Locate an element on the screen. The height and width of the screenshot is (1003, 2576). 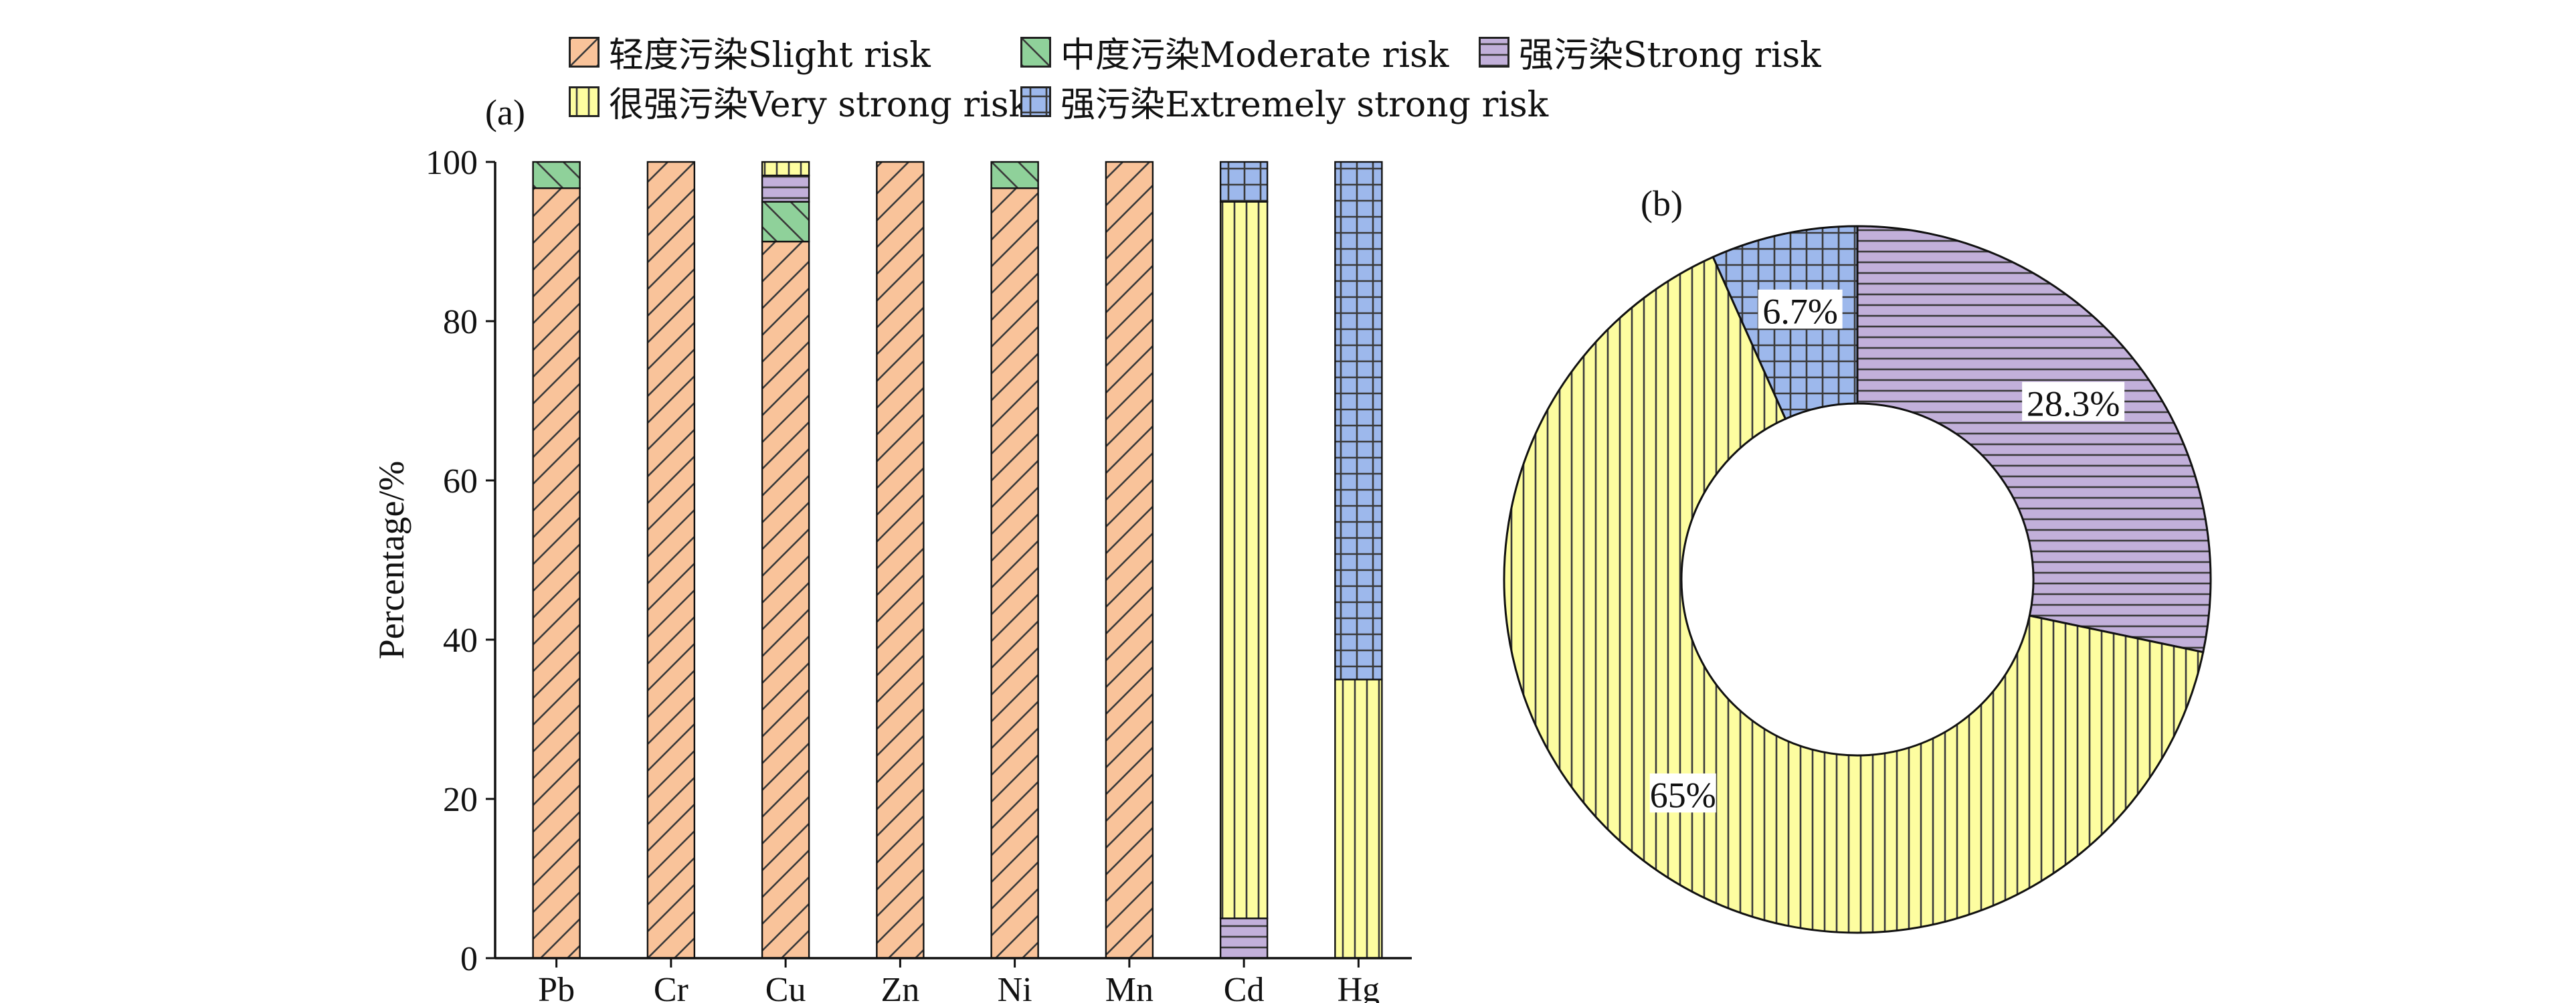
y-axis-label: Percentage/% is located at coordinates (391, 560).